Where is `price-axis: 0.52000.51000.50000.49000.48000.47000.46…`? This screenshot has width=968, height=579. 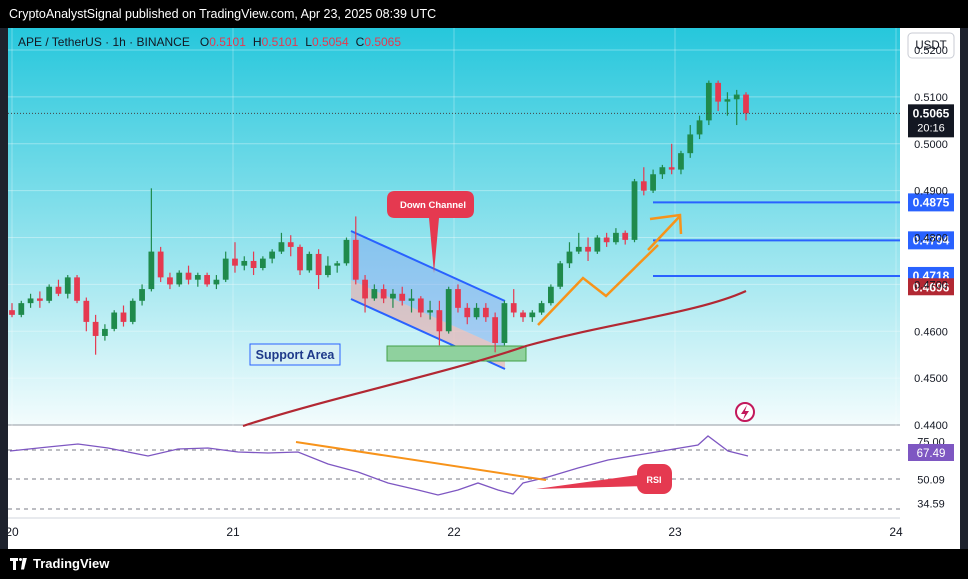 price-axis: 0.52000.51000.50000.49000.48000.47000.46… is located at coordinates (931, 238).